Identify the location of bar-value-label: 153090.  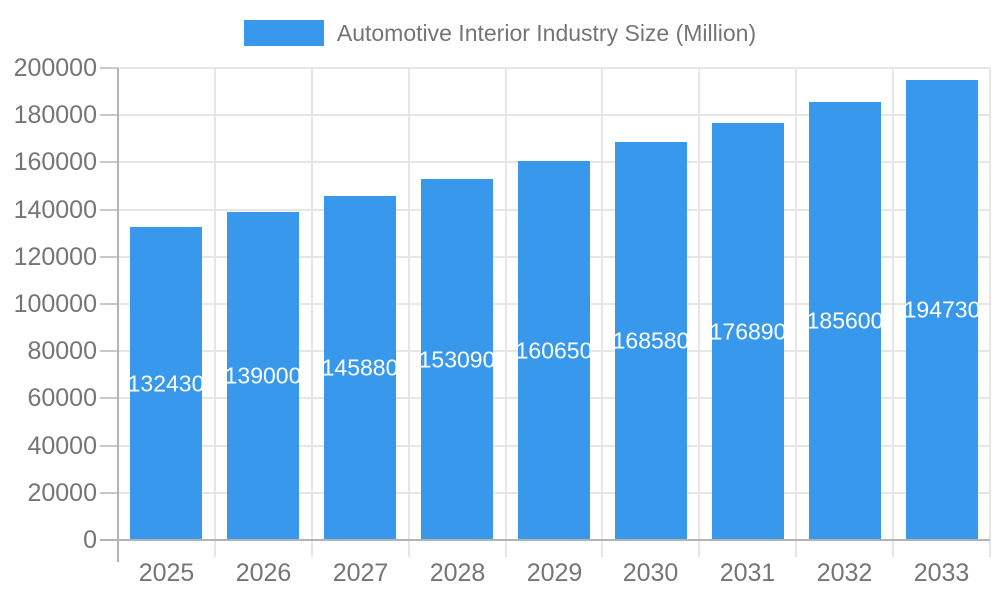
(457, 359).